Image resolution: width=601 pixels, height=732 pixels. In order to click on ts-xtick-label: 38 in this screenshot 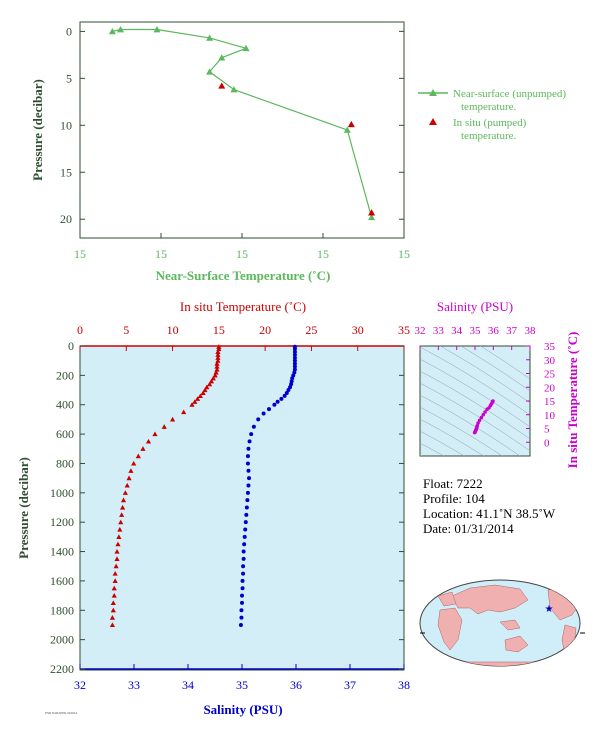, I will do `click(531, 331)`.